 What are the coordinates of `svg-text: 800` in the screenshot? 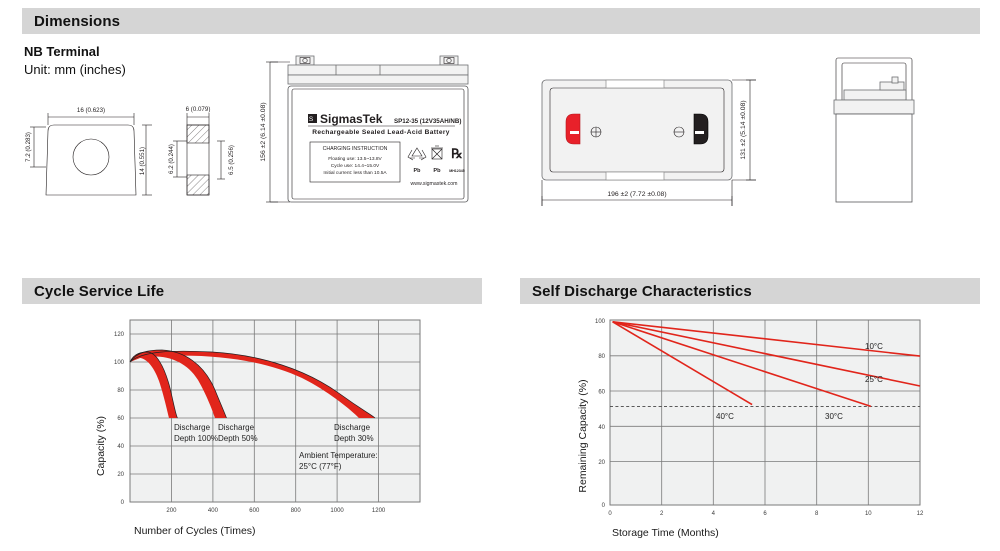 It's located at (296, 511).